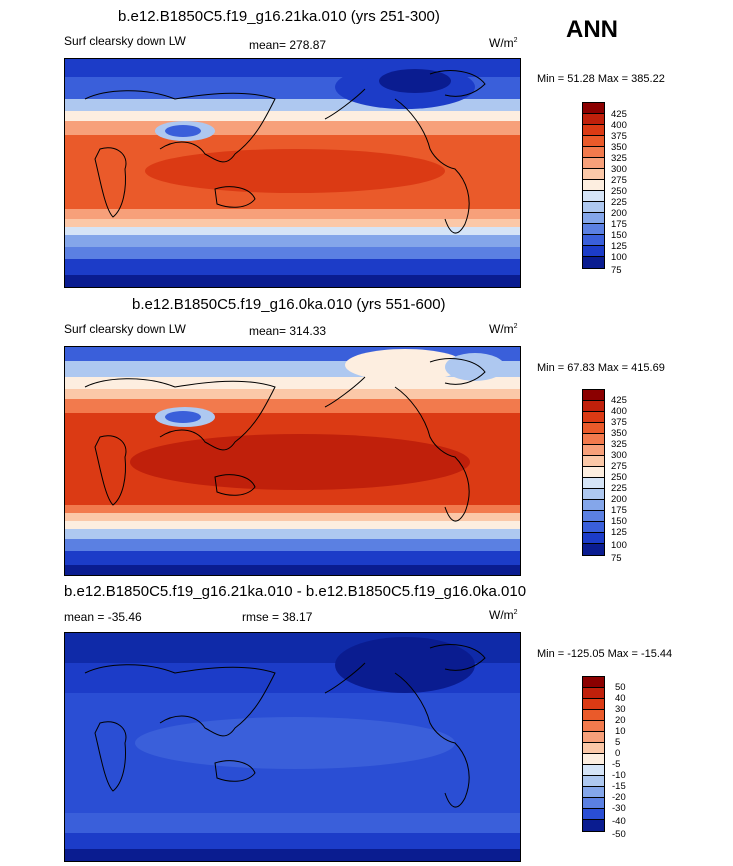  Describe the element at coordinates (619, 235) in the screenshot. I see `panel1-tick: 150` at that location.